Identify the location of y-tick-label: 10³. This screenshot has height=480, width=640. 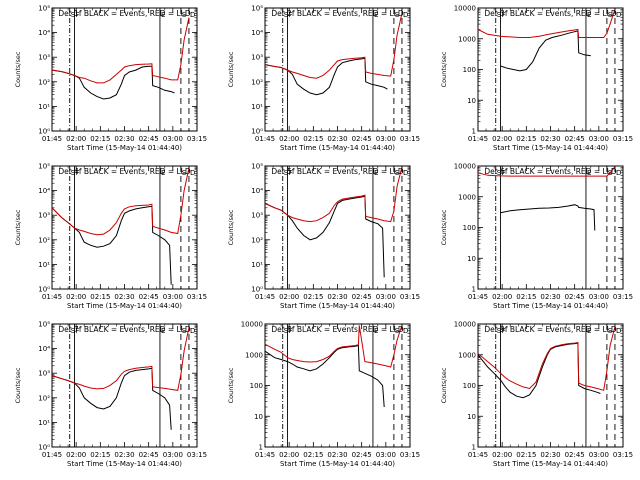
(44, 216).